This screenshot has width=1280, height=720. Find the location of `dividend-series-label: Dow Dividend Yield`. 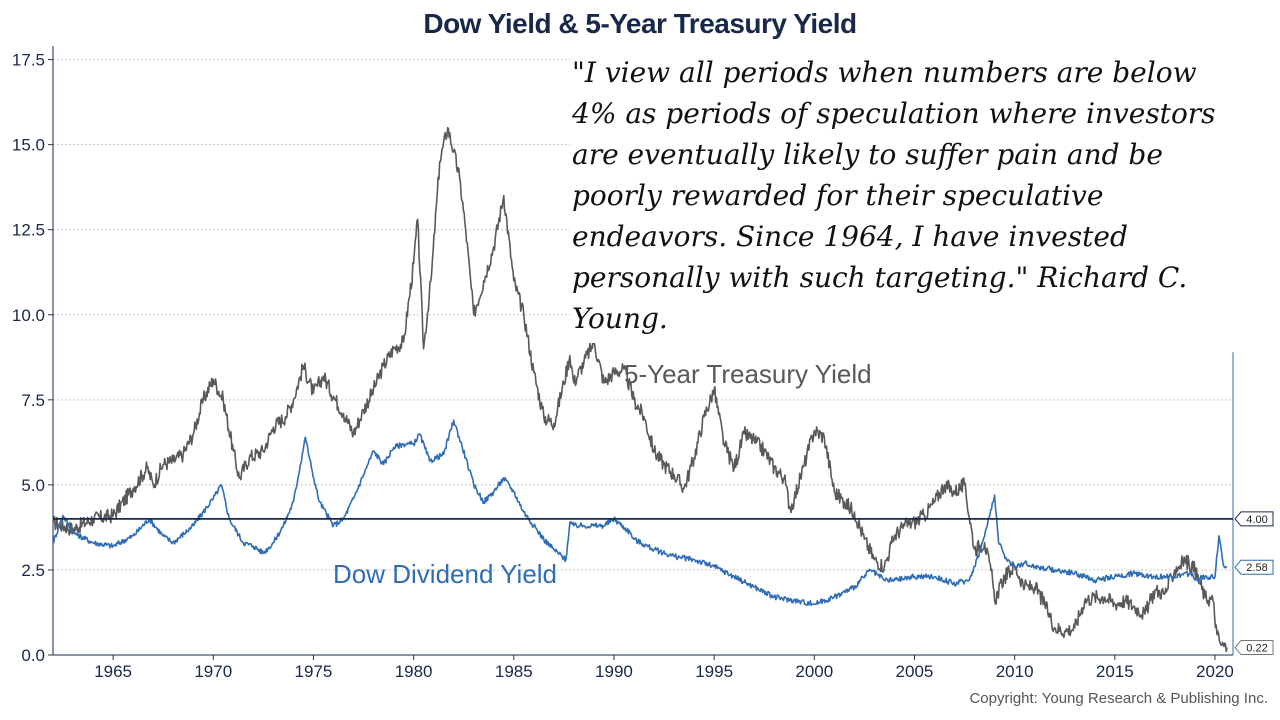

dividend-series-label: Dow Dividend Yield is located at coordinates (445, 574).